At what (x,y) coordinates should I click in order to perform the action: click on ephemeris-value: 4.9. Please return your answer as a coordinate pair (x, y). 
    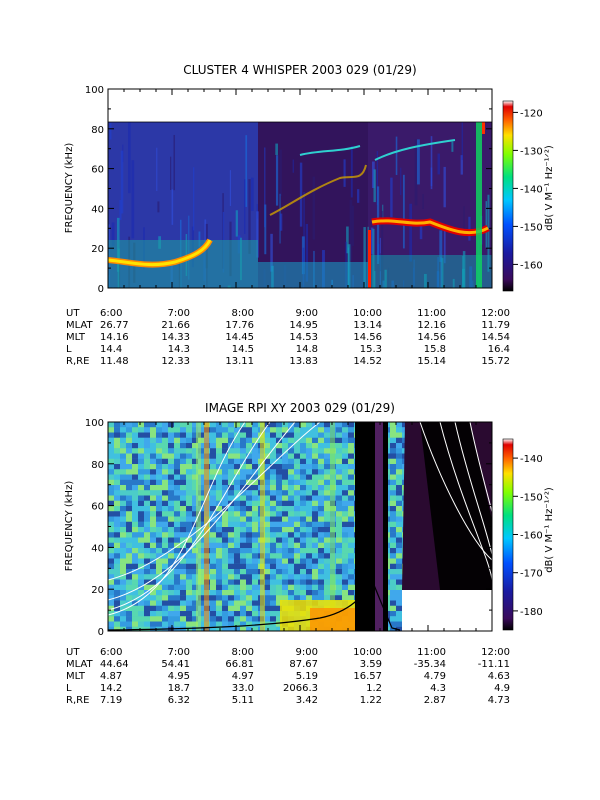
    Looking at the image, I should click on (502, 688).